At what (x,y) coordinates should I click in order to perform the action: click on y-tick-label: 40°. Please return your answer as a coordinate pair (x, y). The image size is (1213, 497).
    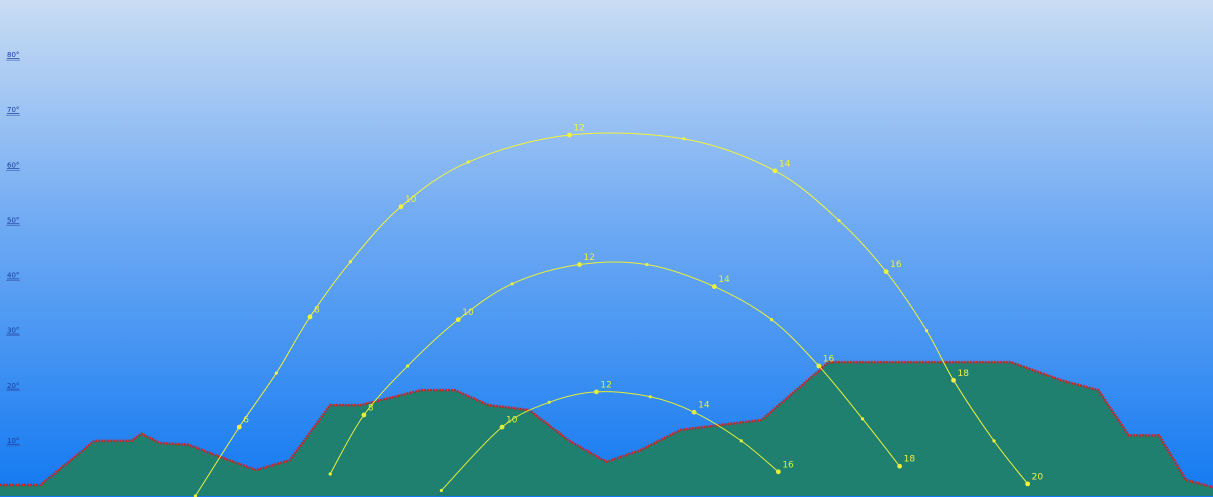
    Looking at the image, I should click on (13, 276).